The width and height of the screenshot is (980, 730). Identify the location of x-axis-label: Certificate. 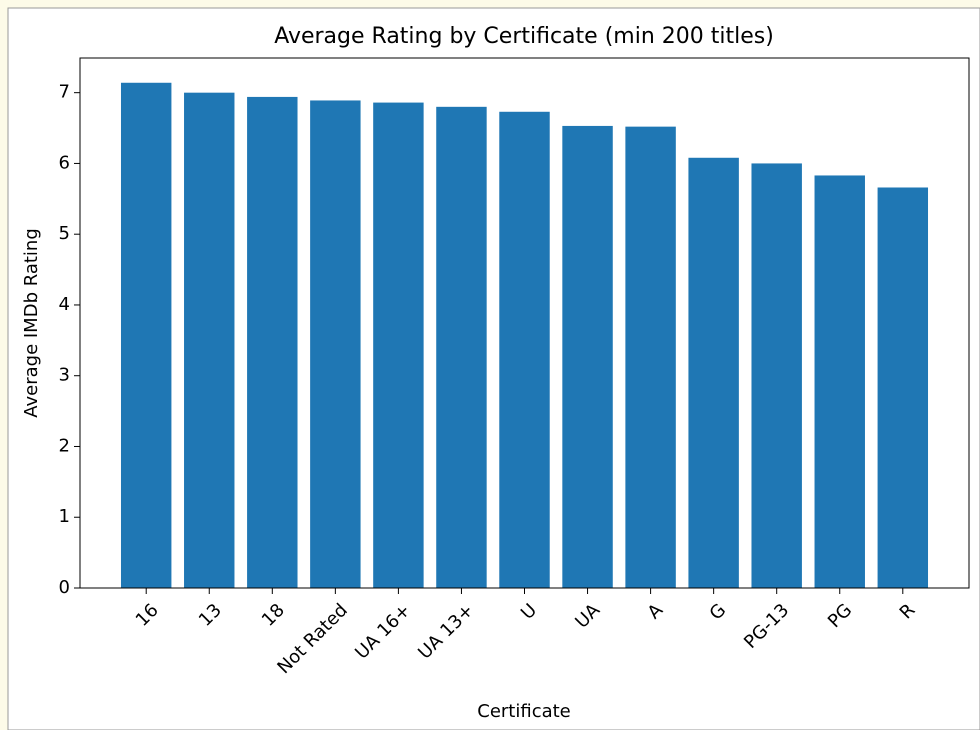
(524, 711).